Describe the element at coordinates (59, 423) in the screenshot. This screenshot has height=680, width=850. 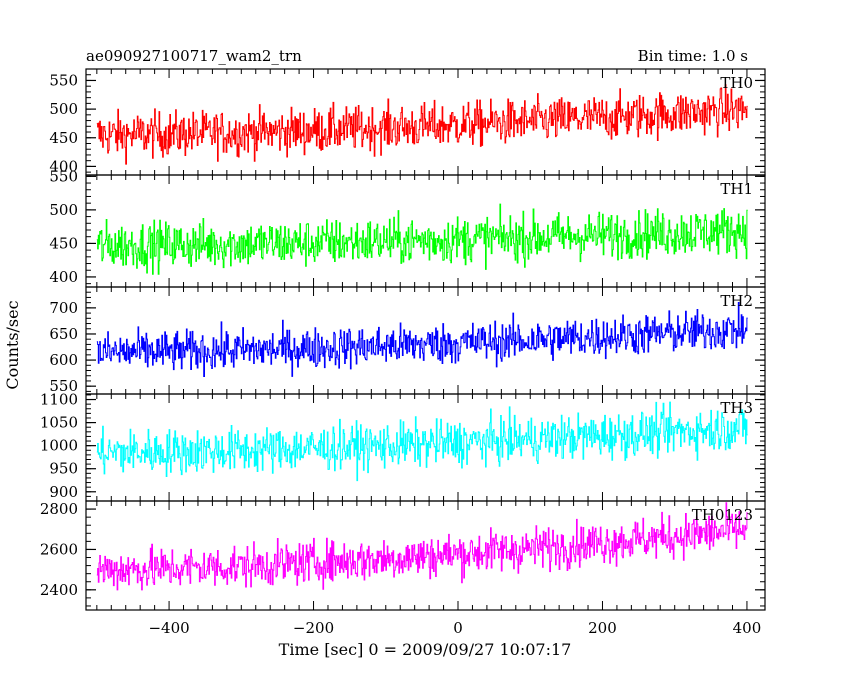
I see `y-tick-label: 1050` at that location.